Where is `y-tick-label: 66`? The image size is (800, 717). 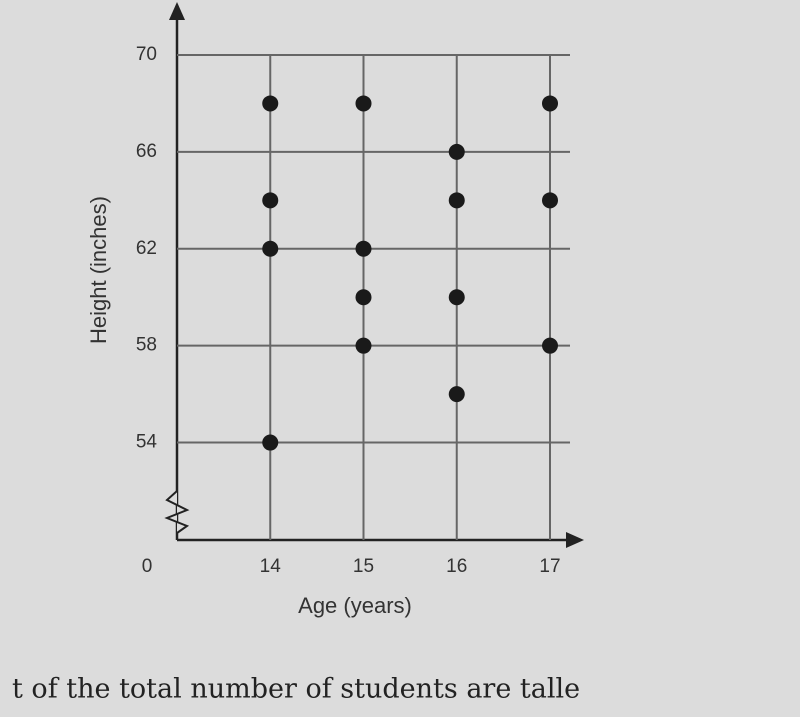 y-tick-label: 66 is located at coordinates (146, 151).